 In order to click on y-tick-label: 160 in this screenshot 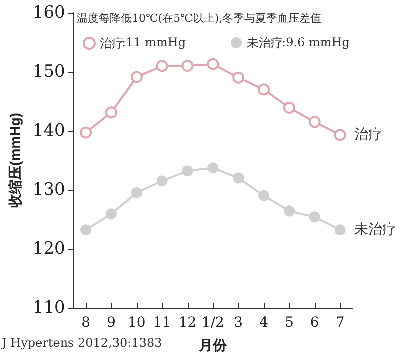, I will do `click(49, 13)`.